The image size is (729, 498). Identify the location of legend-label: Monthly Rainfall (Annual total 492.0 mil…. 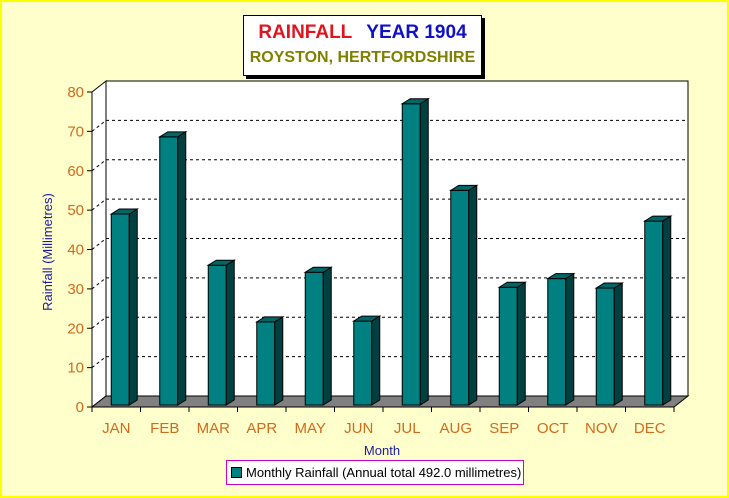
(384, 472).